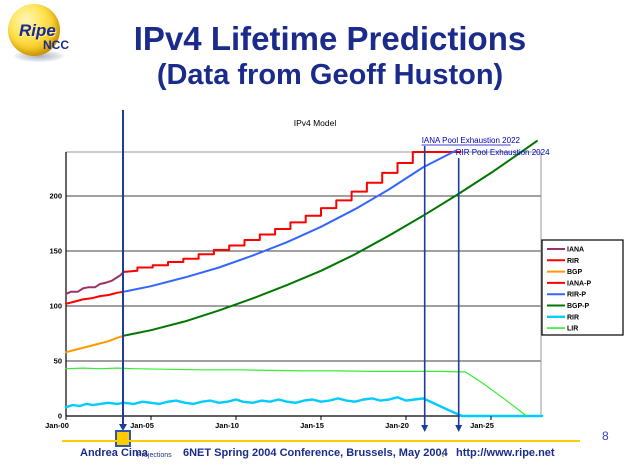 This screenshot has height=472, width=630. I want to click on chart-title: IPv4 Model, so click(315, 123).